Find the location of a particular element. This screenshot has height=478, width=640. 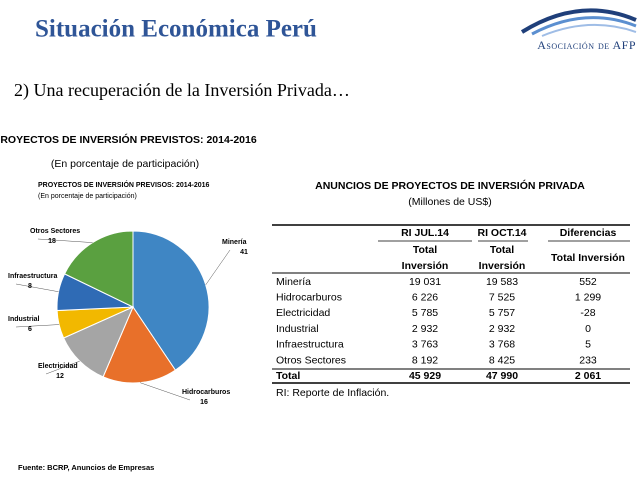

chart-subtitle: (En porcentaje de participación) is located at coordinates (125, 164).